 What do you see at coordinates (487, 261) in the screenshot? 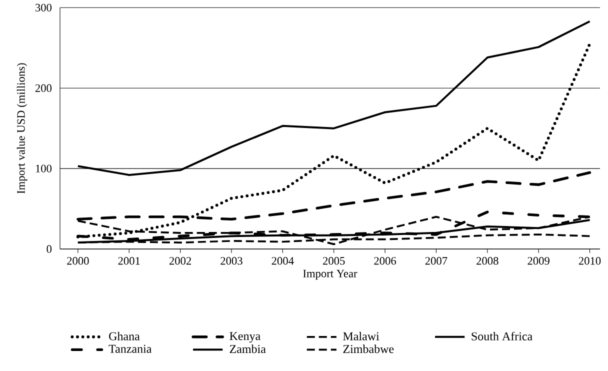
I see `x-tick-label: 2008` at bounding box center [487, 261].